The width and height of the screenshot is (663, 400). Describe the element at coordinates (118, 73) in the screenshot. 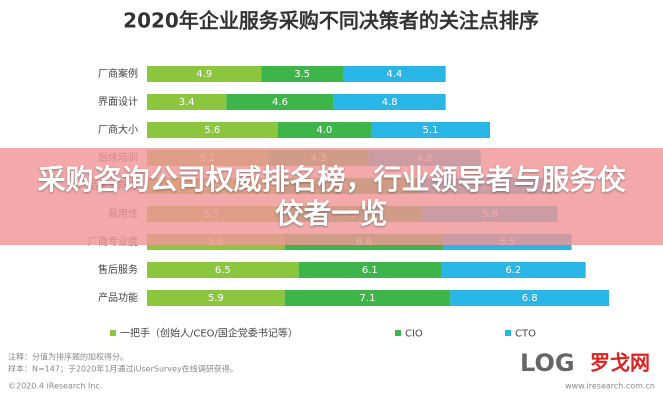

I see `y-tick-label: 厂商案例` at that location.